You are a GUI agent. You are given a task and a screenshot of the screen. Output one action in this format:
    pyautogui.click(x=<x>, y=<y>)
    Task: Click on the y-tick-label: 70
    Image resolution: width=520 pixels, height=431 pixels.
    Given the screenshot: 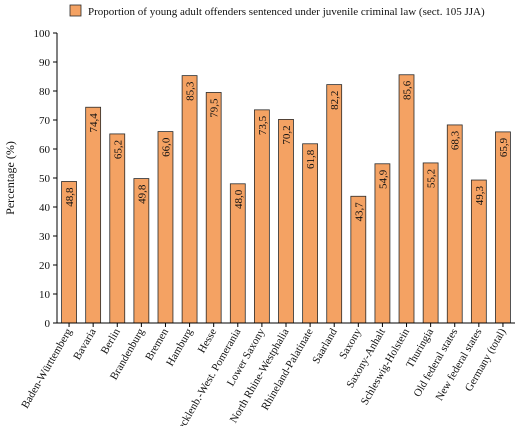 What is the action you would take?
    pyautogui.click(x=45, y=121)
    